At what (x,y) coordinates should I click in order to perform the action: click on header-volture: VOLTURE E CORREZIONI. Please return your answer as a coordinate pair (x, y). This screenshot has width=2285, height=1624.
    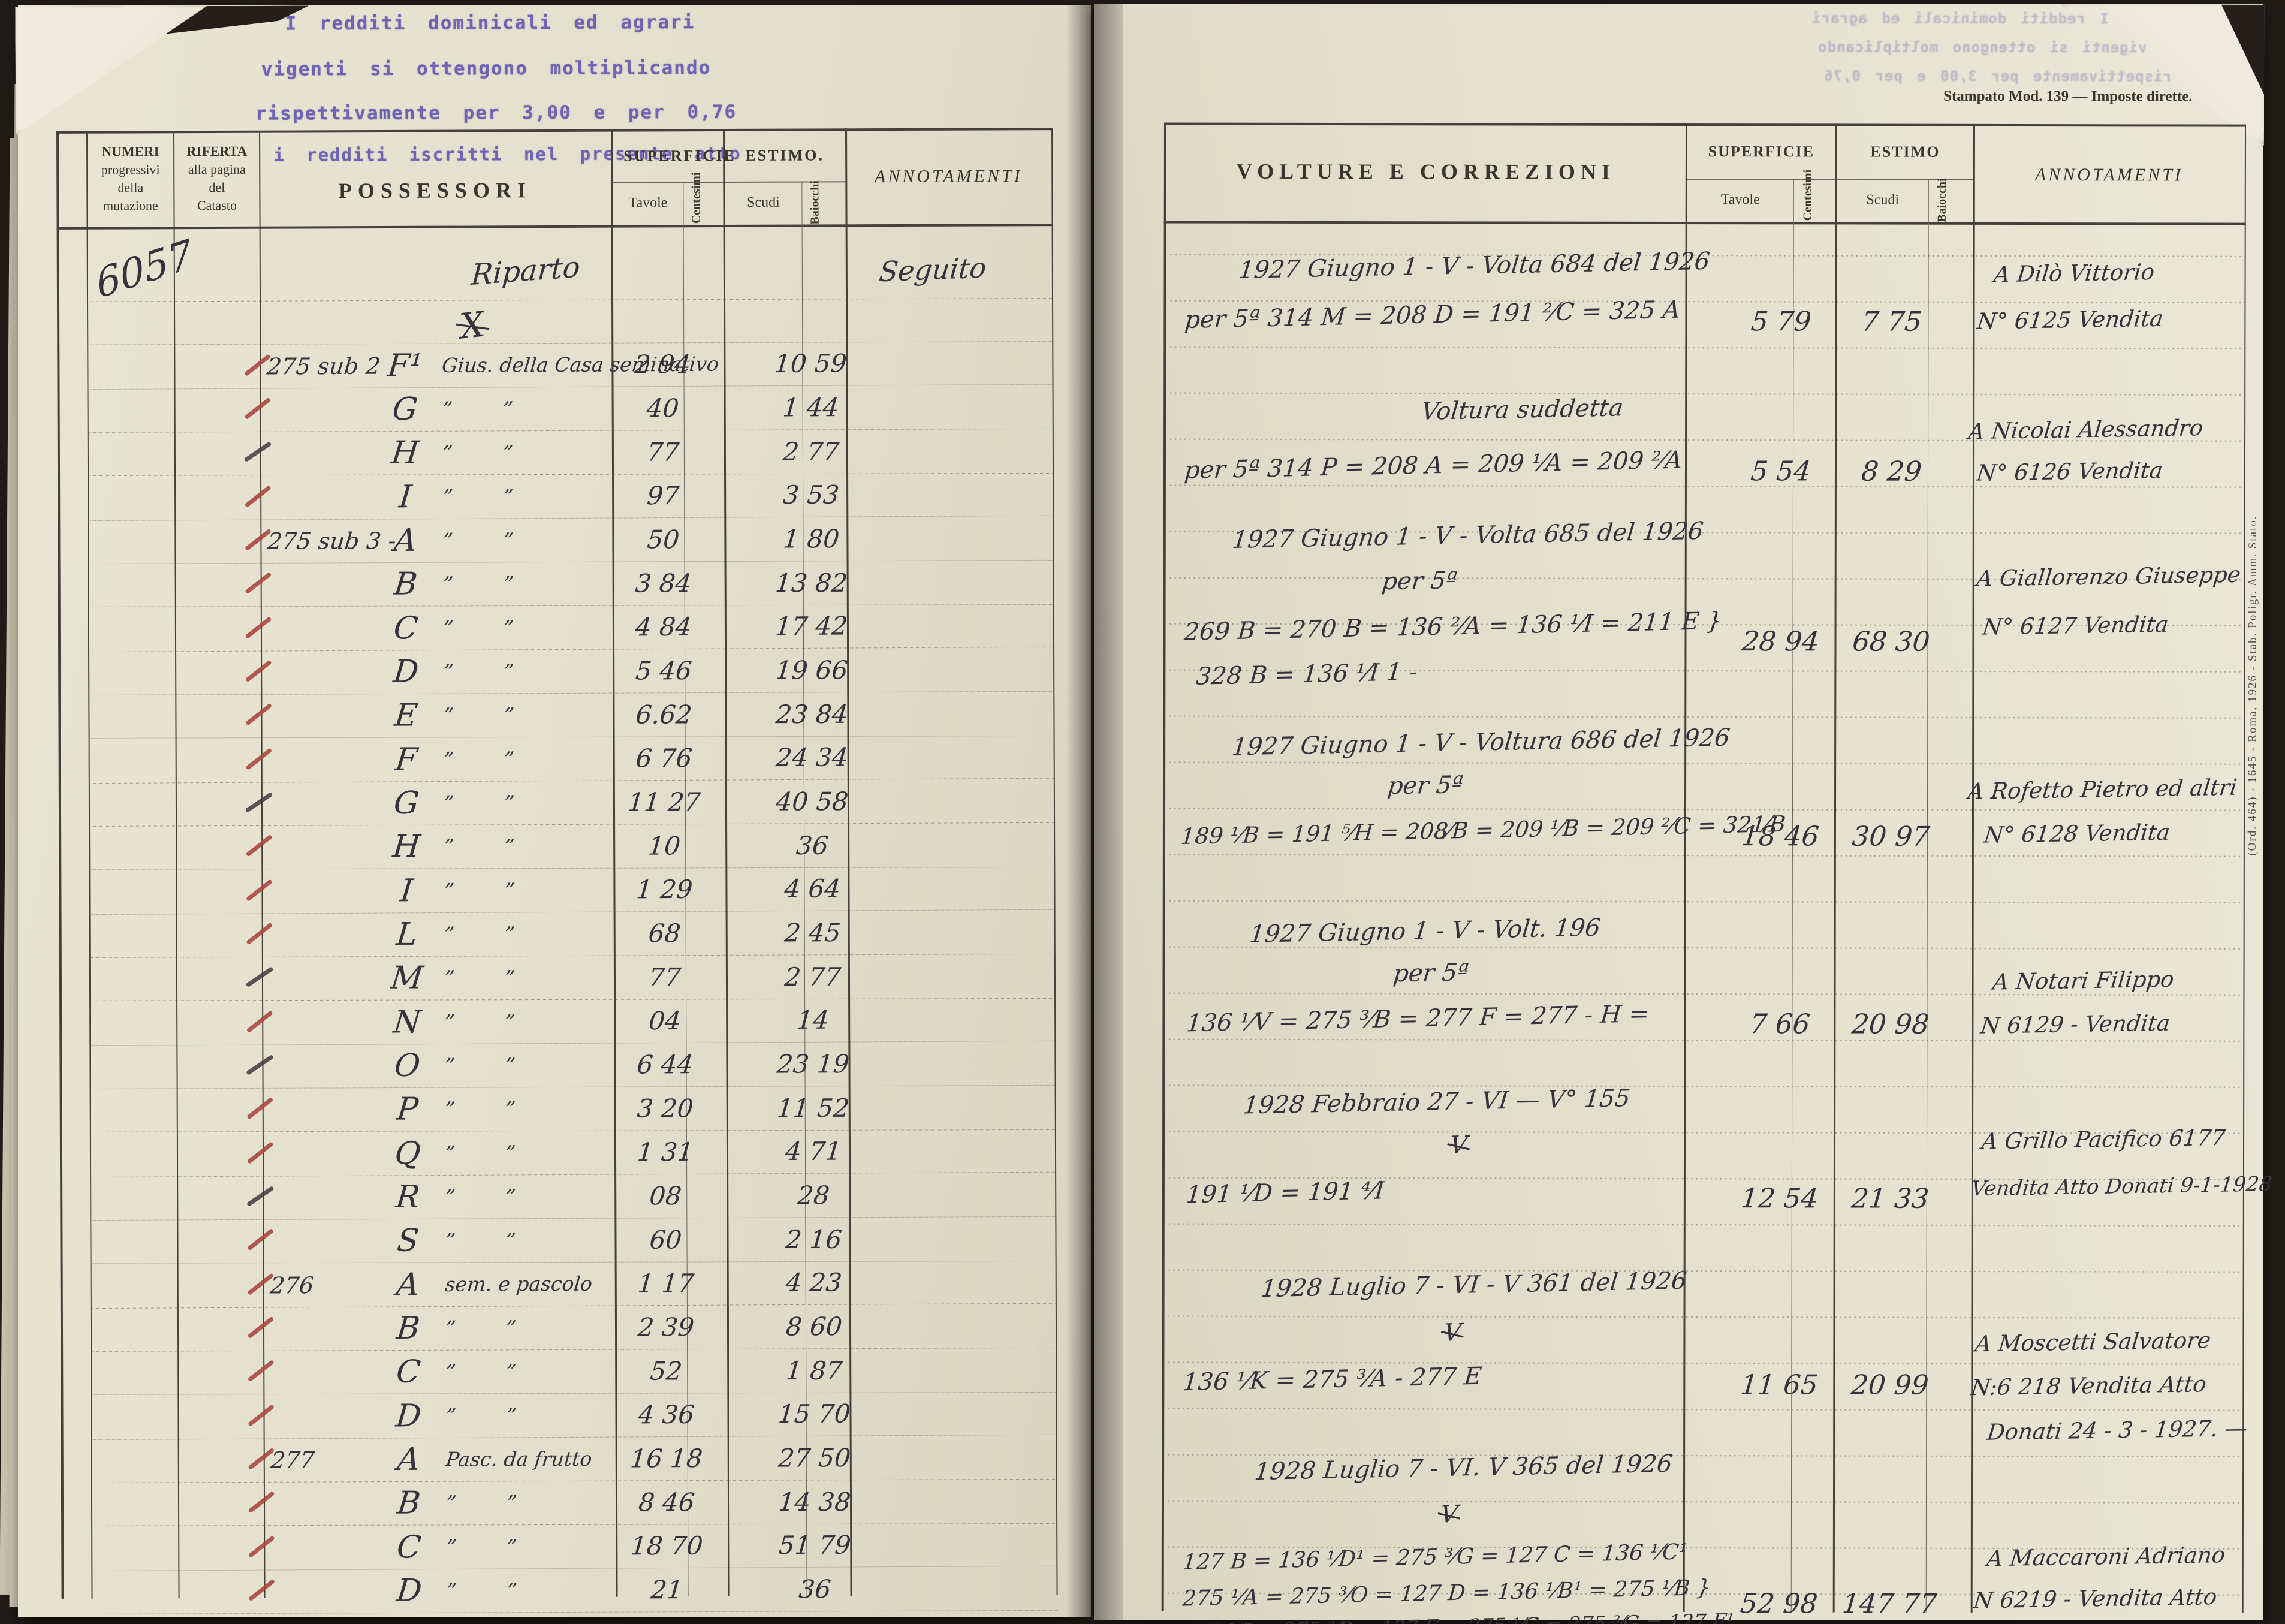
    Looking at the image, I should click on (1425, 171).